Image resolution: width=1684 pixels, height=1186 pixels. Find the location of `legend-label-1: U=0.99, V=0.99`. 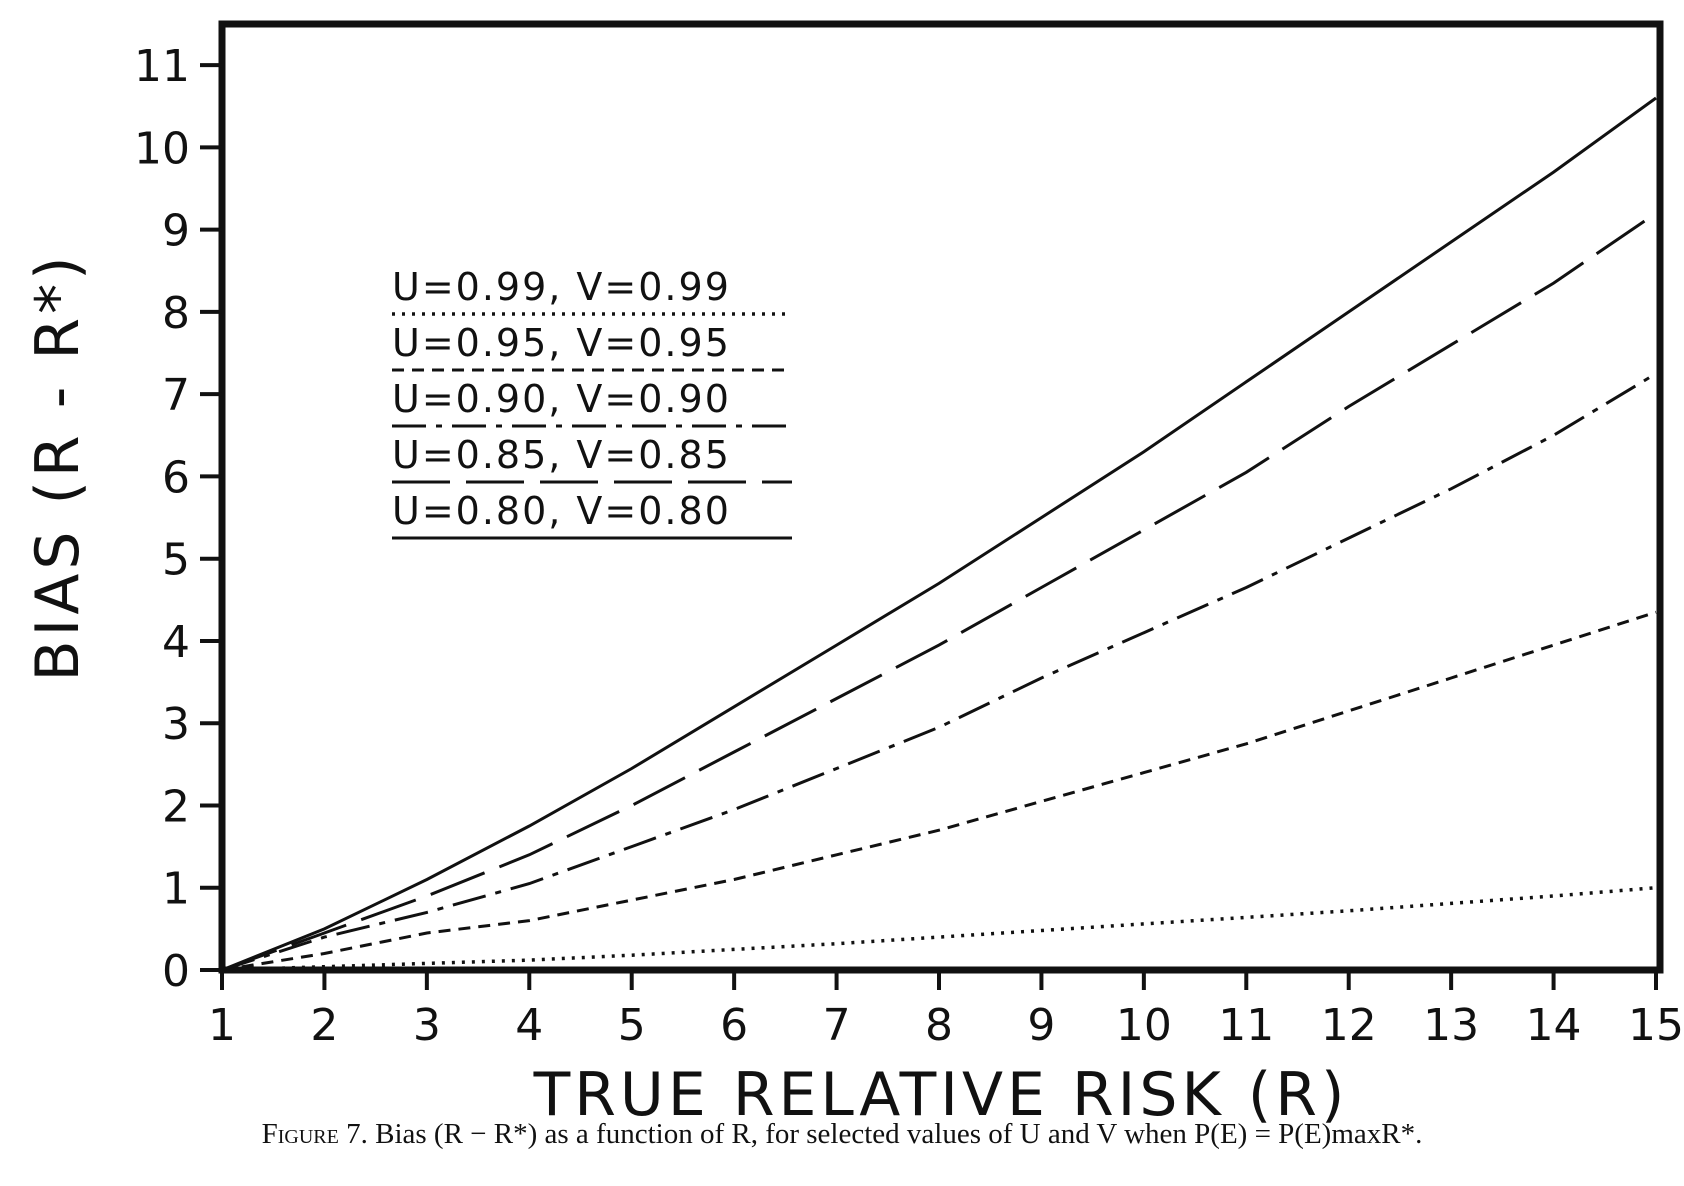

legend-label-1: U=0.99, V=0.99 is located at coordinates (561, 287).